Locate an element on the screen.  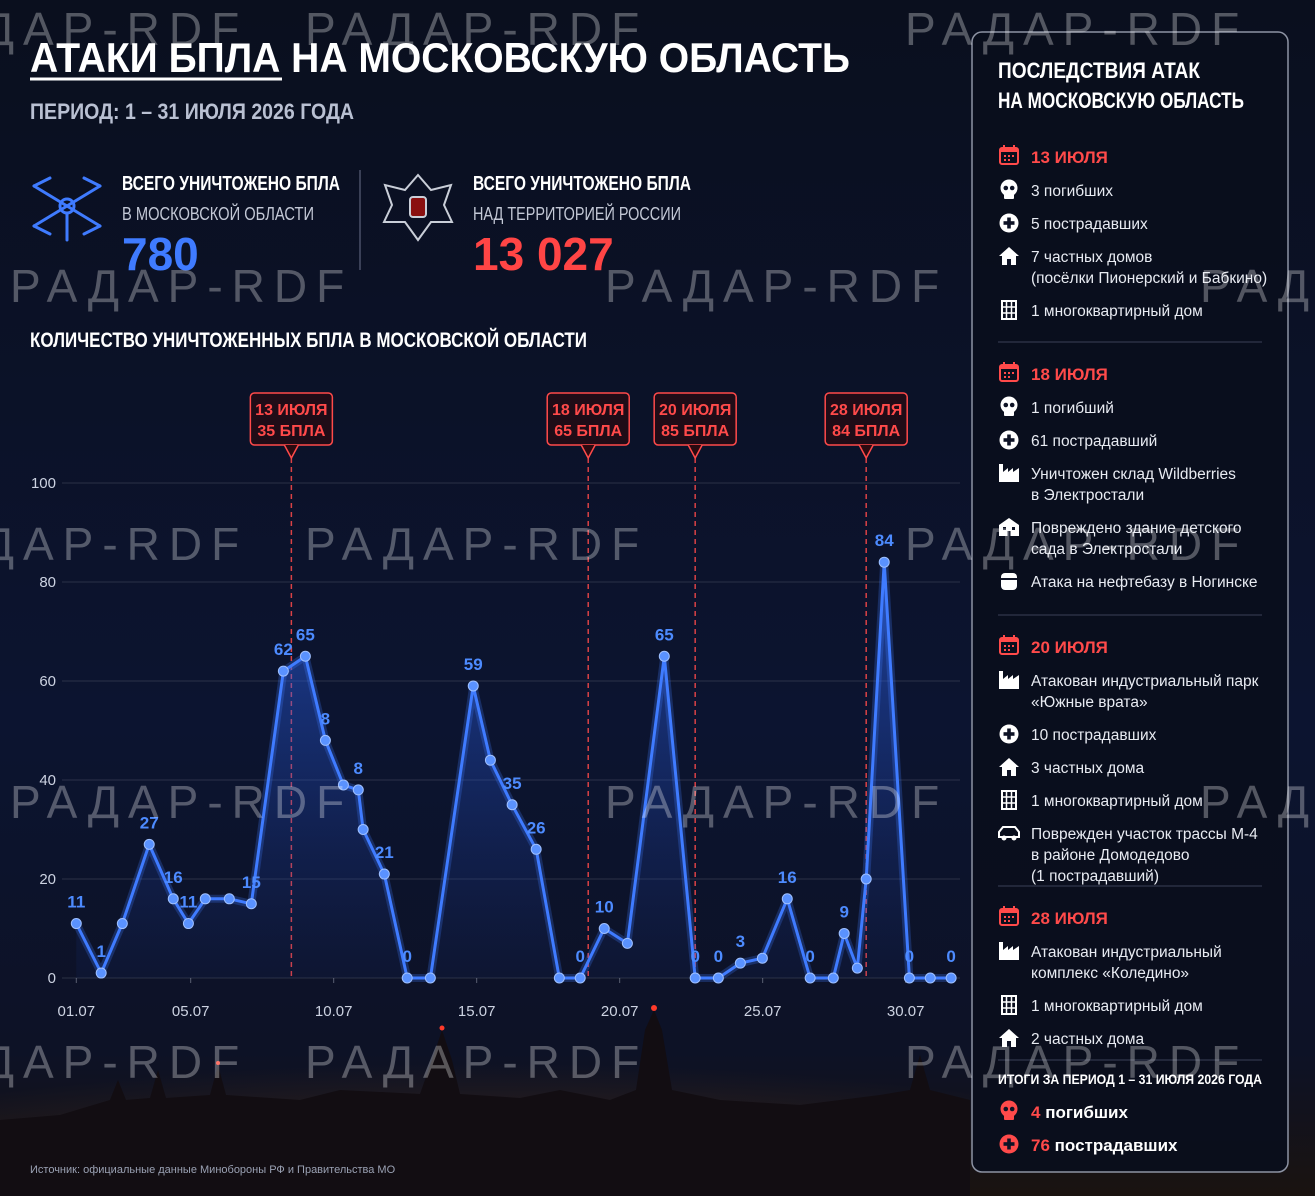
annotation-text: 35 БПЛА is located at coordinates (291, 431).